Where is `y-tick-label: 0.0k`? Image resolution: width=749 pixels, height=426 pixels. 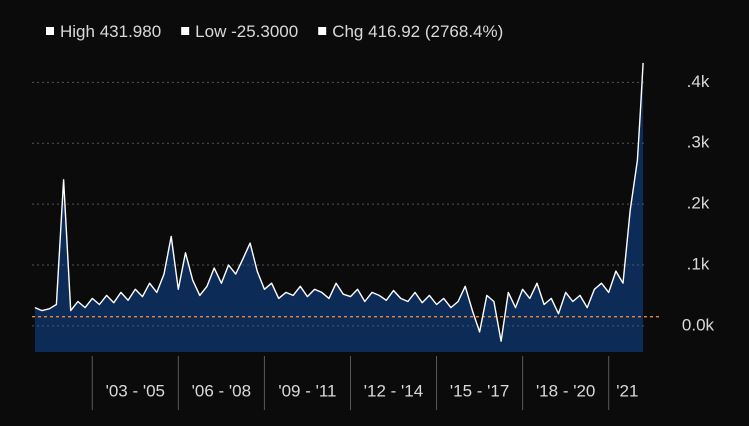
y-tick-label: 0.0k is located at coordinates (698, 324).